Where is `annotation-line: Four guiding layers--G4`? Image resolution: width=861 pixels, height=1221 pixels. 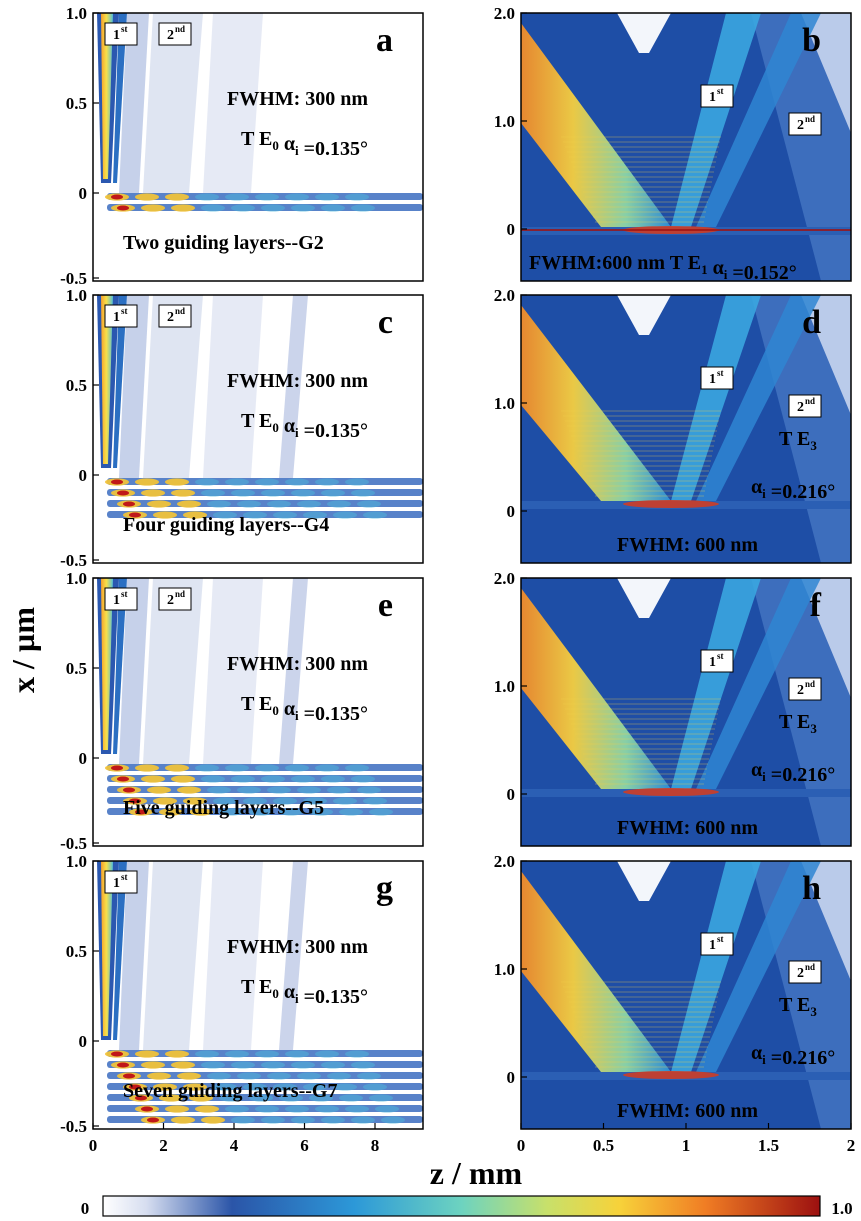 annotation-line: Four guiding layers--G4 is located at coordinates (226, 525).